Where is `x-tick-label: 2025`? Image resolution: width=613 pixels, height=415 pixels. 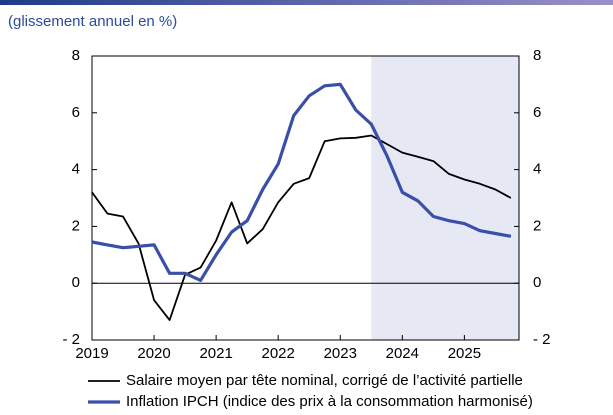 x-tick-label: 2025 is located at coordinates (464, 353).